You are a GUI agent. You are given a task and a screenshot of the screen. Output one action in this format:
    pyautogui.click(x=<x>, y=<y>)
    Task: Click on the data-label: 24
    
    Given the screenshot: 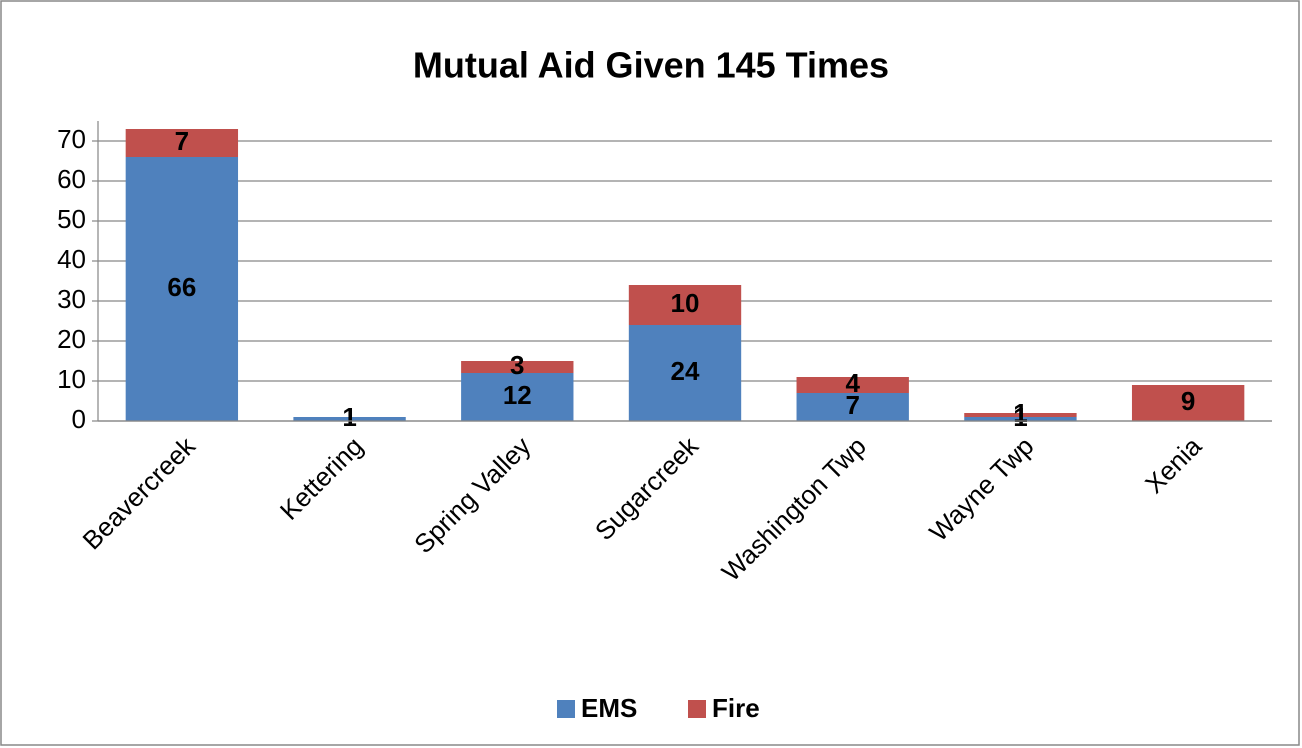 What is the action you would take?
    pyautogui.click(x=685, y=371)
    